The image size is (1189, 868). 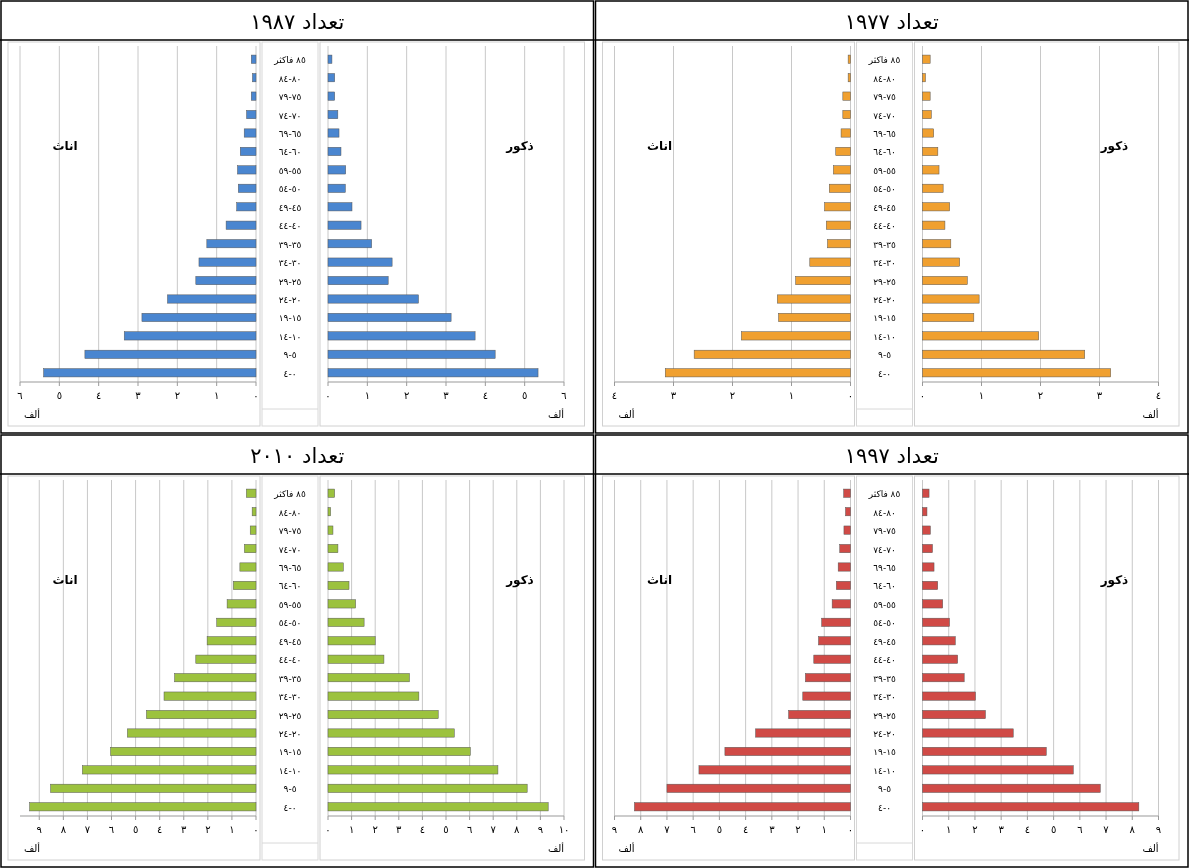 I want to click on category: ٣٠-٣٤, so click(x=290, y=697).